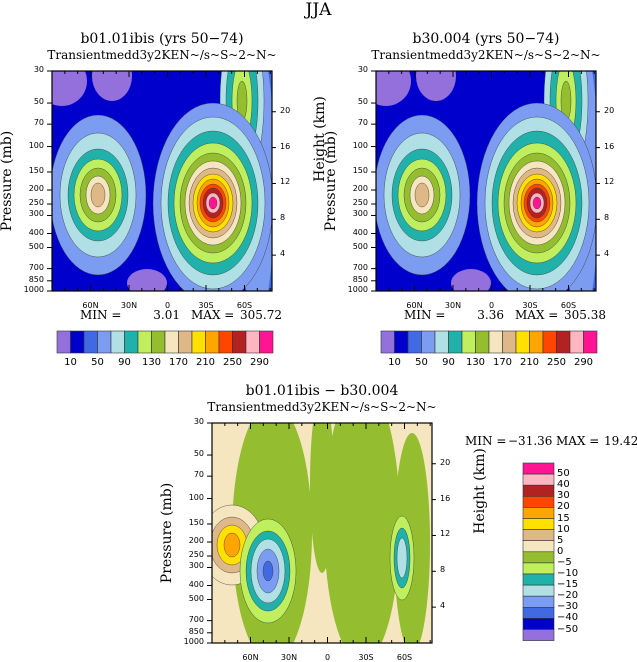 The height and width of the screenshot is (662, 637). I want to click on colorbar-label: −15, so click(568, 585).